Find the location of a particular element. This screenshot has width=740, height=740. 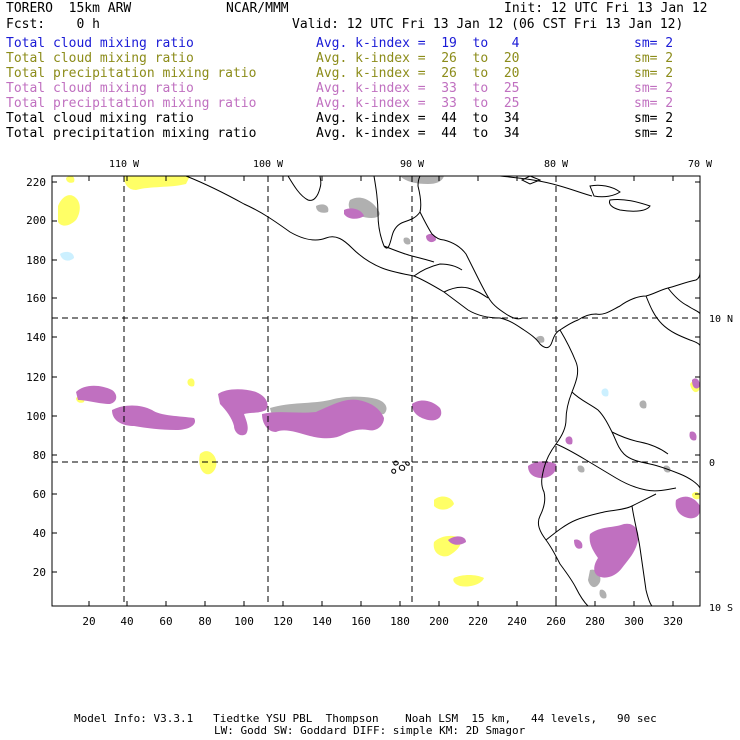

lon-label: 90 W is located at coordinates (412, 164).